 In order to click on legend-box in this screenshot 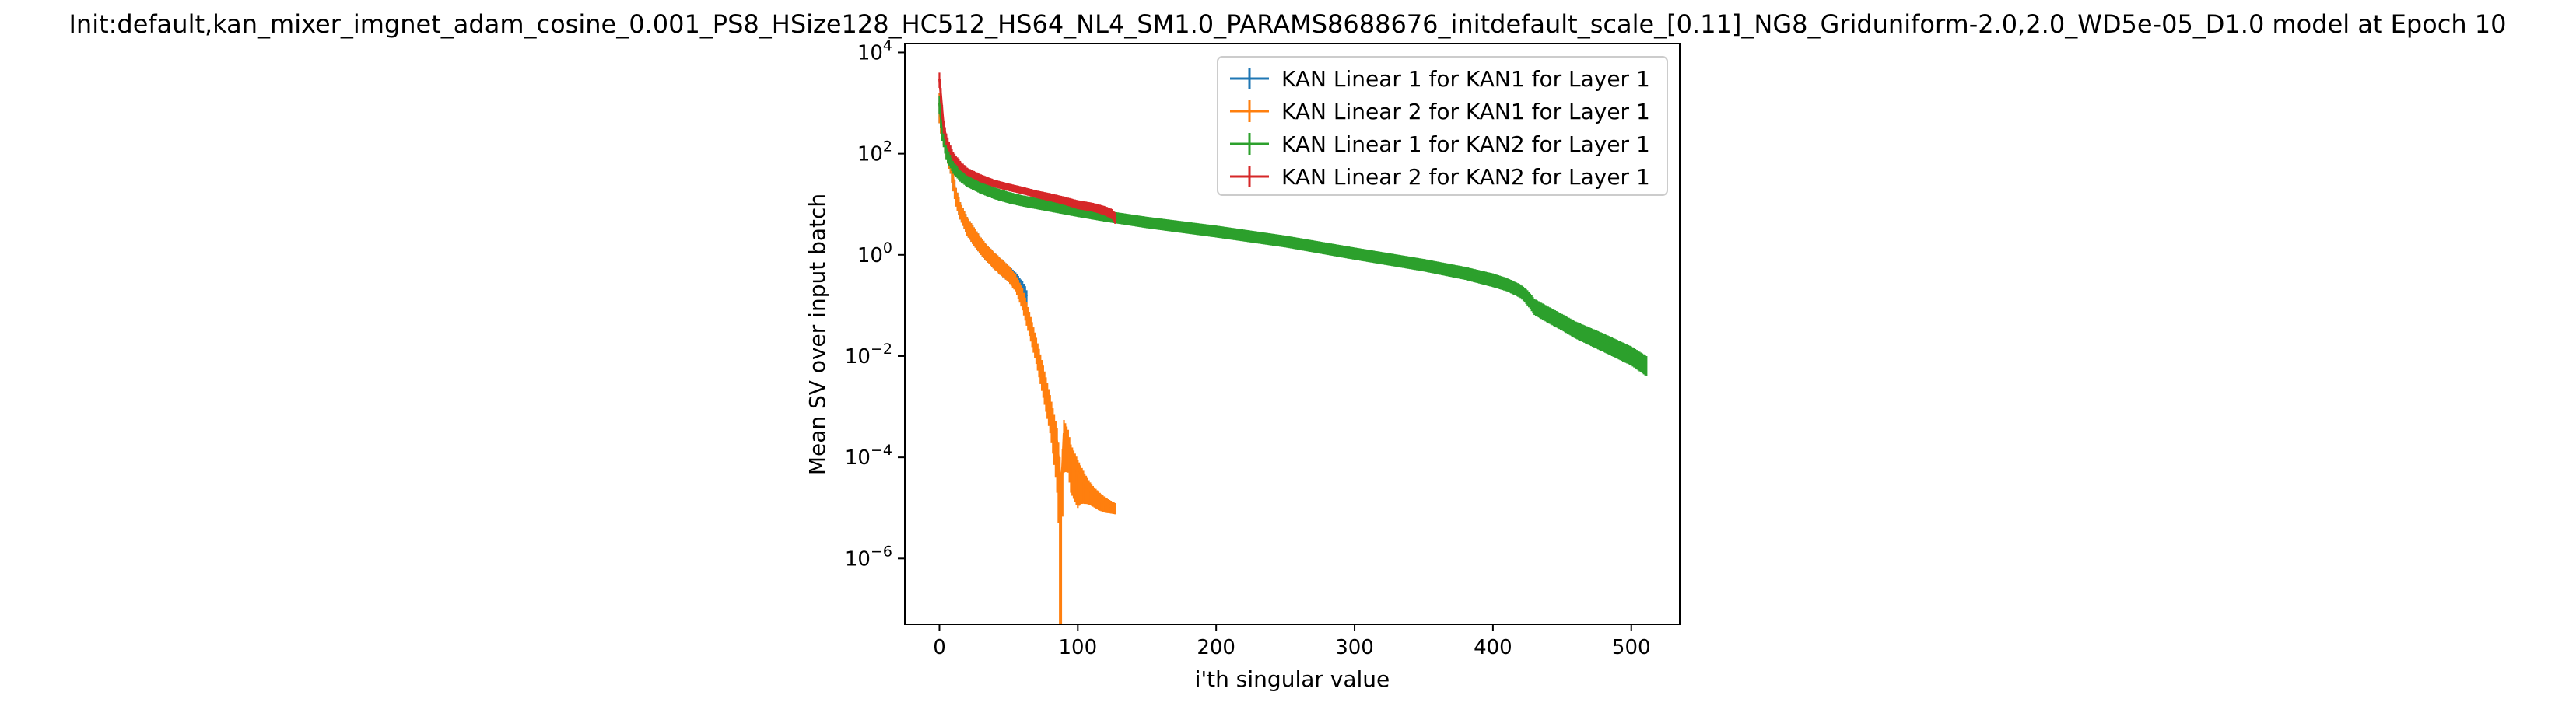, I will do `click(1442, 126)`.